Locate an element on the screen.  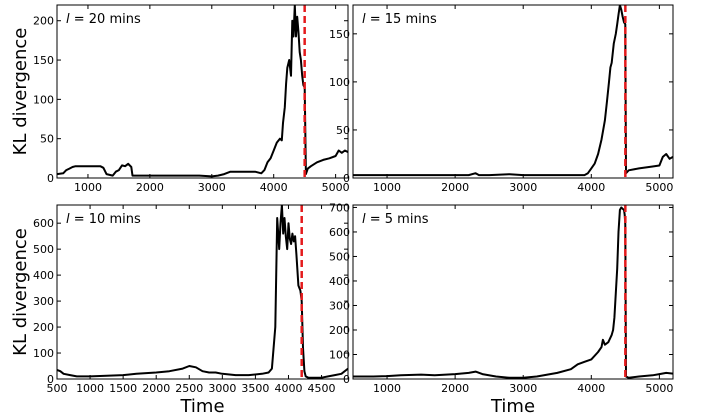
x-tick-label: 2500 is located at coordinates (189, 388).